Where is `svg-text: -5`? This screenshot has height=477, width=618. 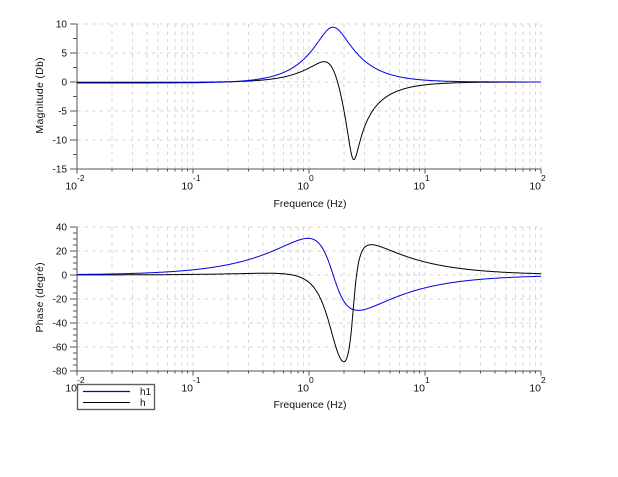 svg-text: -5 is located at coordinates (62, 112).